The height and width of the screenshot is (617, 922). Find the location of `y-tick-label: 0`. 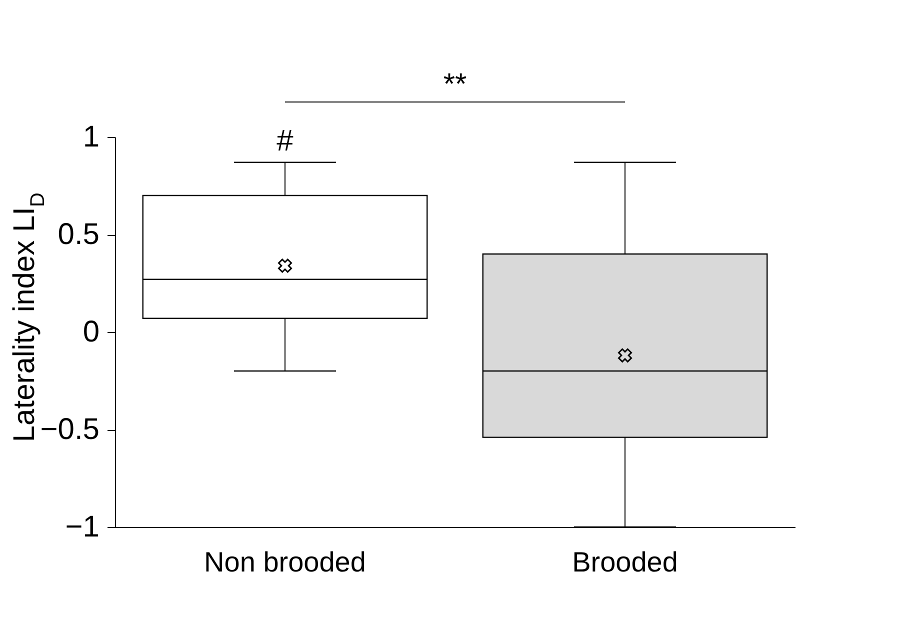

y-tick-label: 0 is located at coordinates (91, 332).